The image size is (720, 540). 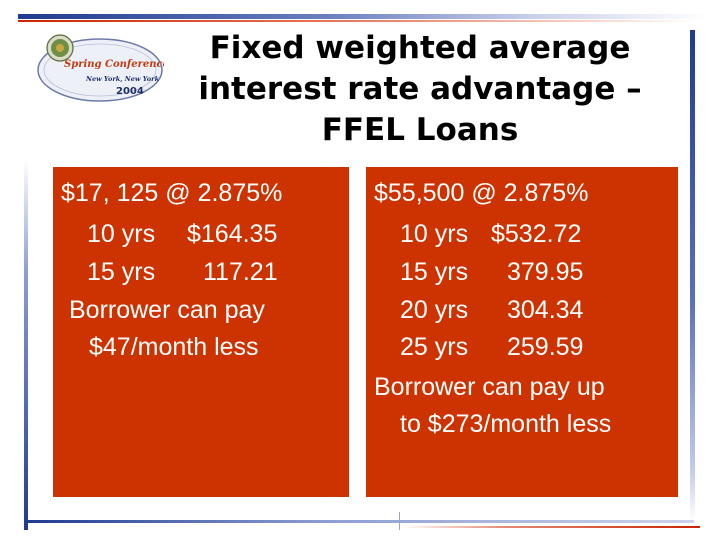 What do you see at coordinates (692, 275) in the screenshot?
I see `right-border-stripe` at bounding box center [692, 275].